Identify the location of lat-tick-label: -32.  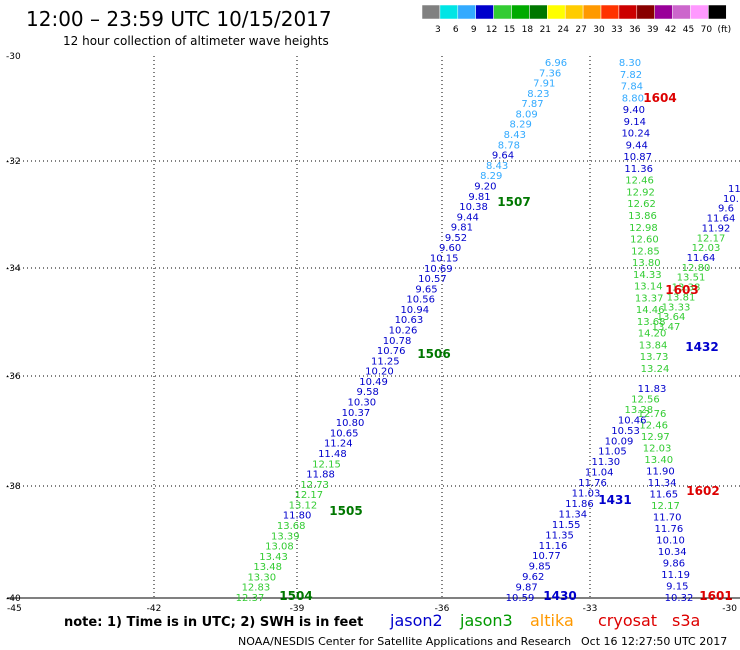
(13, 162).